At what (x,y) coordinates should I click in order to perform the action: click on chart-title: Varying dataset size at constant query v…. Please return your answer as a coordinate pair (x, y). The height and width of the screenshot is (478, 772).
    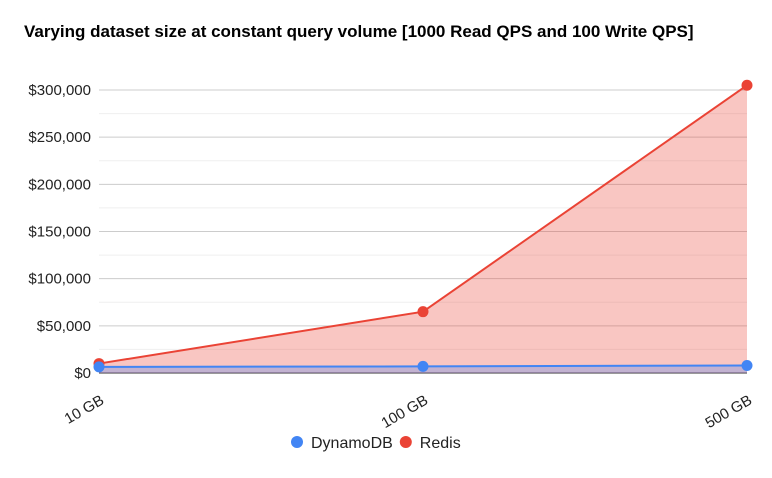
    Looking at the image, I should click on (359, 31).